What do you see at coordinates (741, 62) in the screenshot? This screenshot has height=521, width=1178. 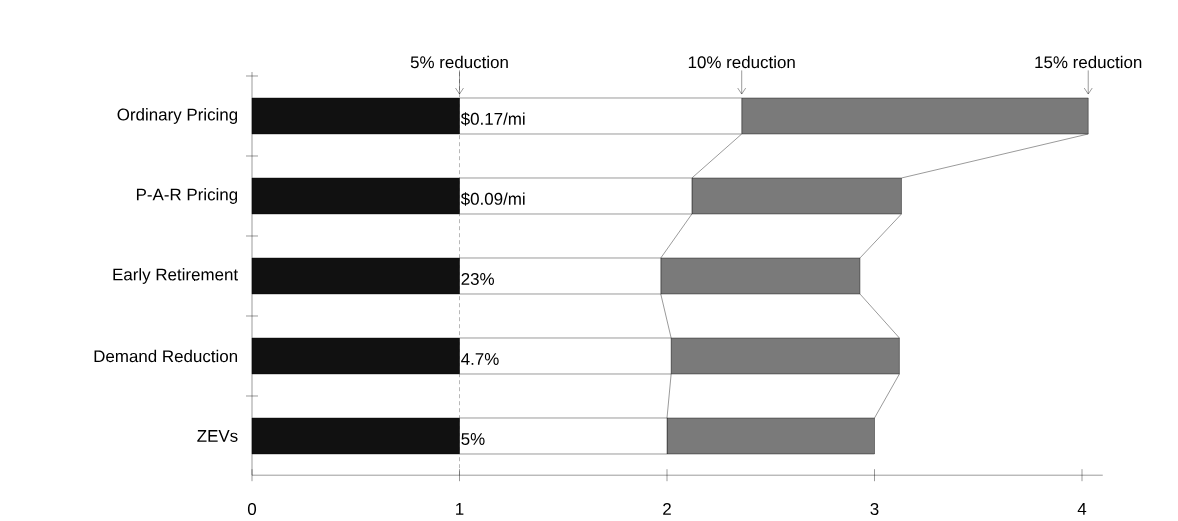 I see `annotation: 10% reduction` at bounding box center [741, 62].